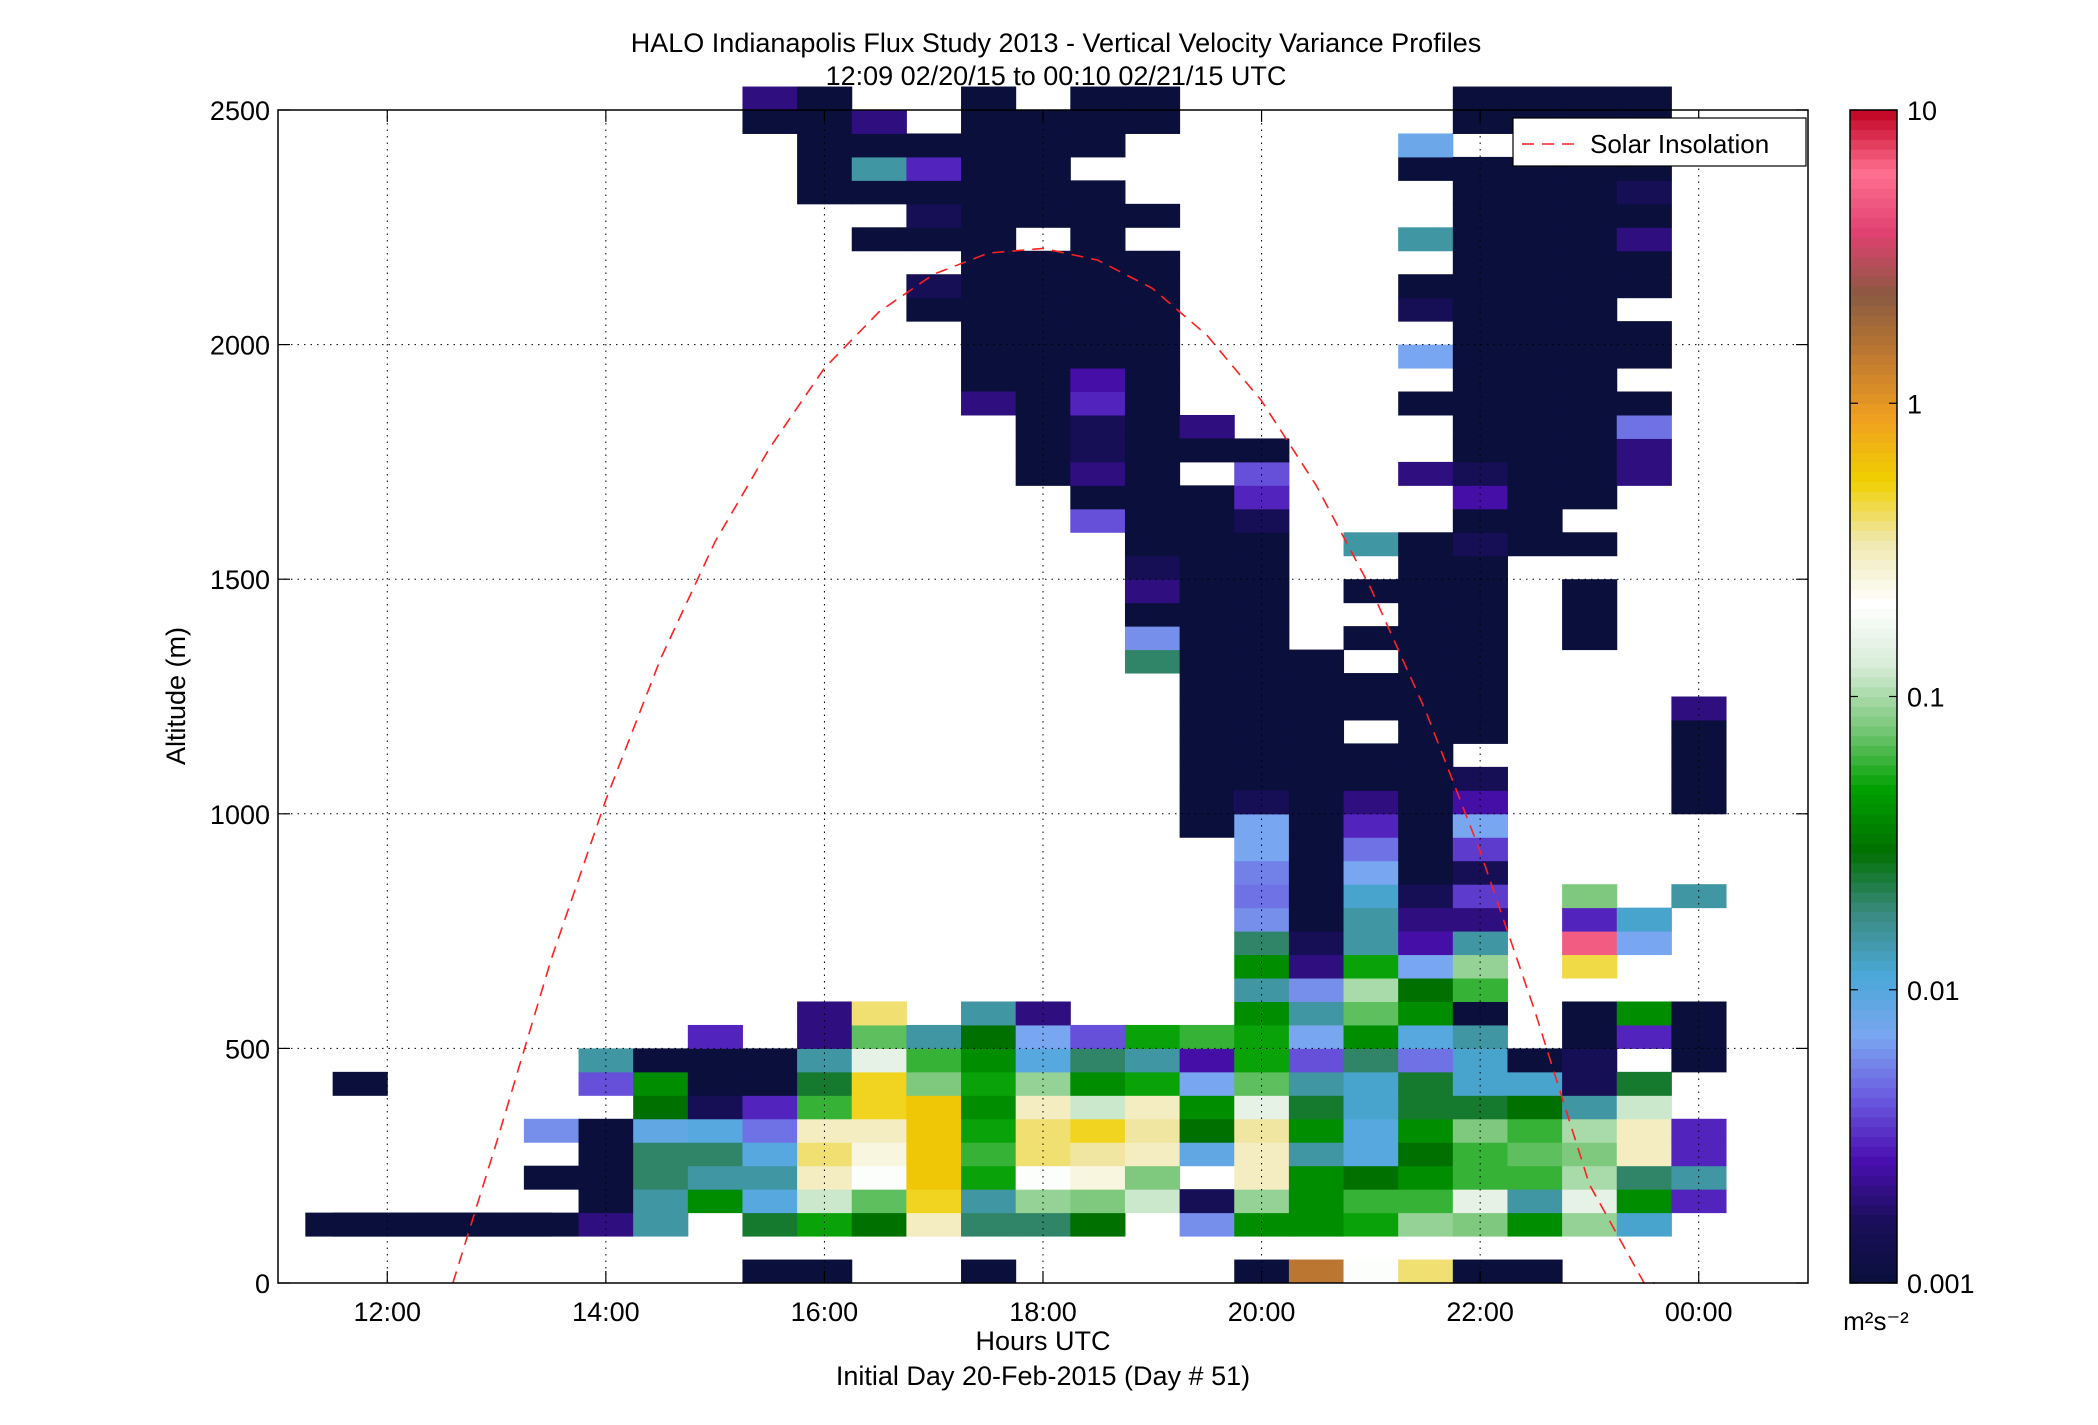 The image size is (2098, 1425). What do you see at coordinates (1876, 1321) in the screenshot?
I see `colorbar-unit: m²s⁻²` at bounding box center [1876, 1321].